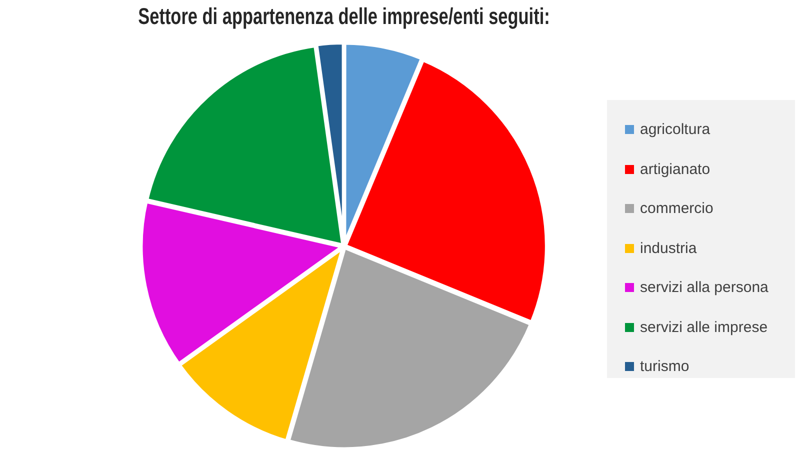 The width and height of the screenshot is (800, 461). I want to click on legend-label: servizi alle imprese, so click(704, 327).